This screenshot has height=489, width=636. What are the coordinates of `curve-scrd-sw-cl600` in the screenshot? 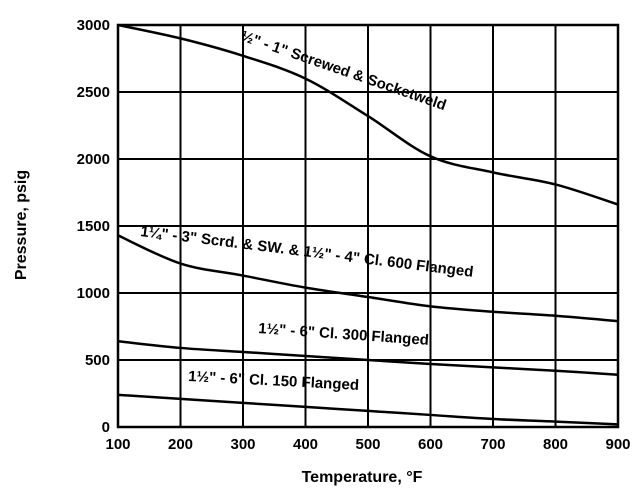 It's located at (368, 278).